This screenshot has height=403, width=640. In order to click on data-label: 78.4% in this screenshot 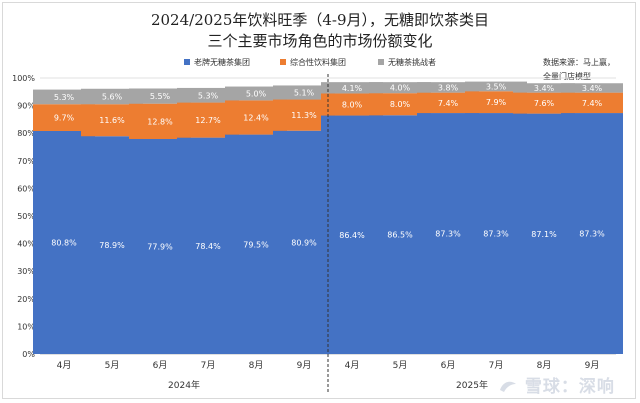, I will do `click(208, 246)`.